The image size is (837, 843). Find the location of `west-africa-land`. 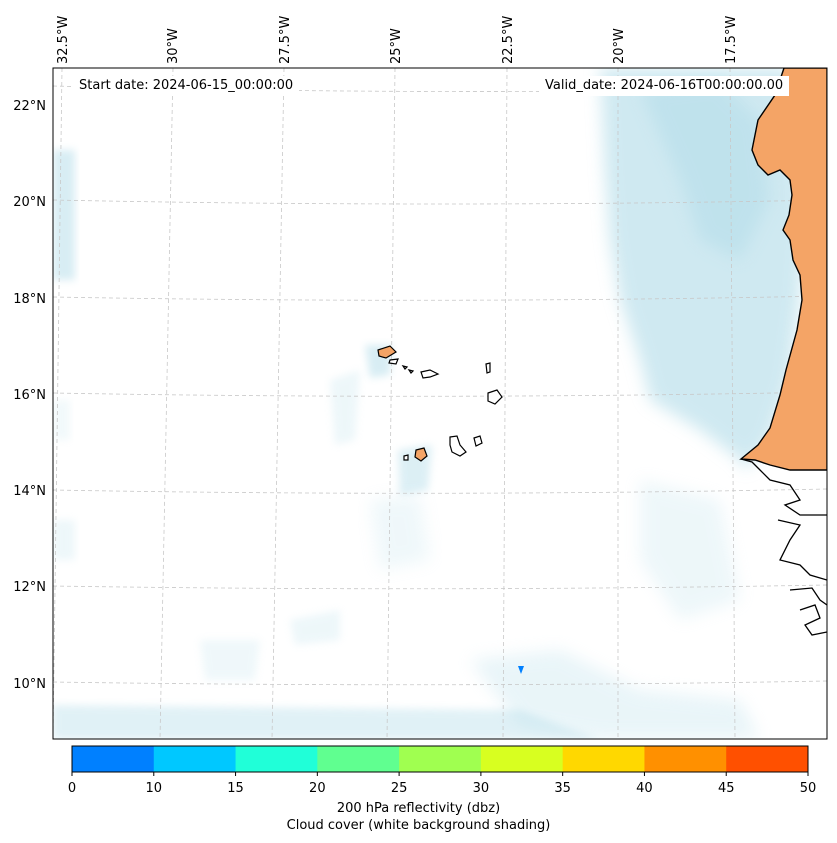

west-africa-land is located at coordinates (783, 269).